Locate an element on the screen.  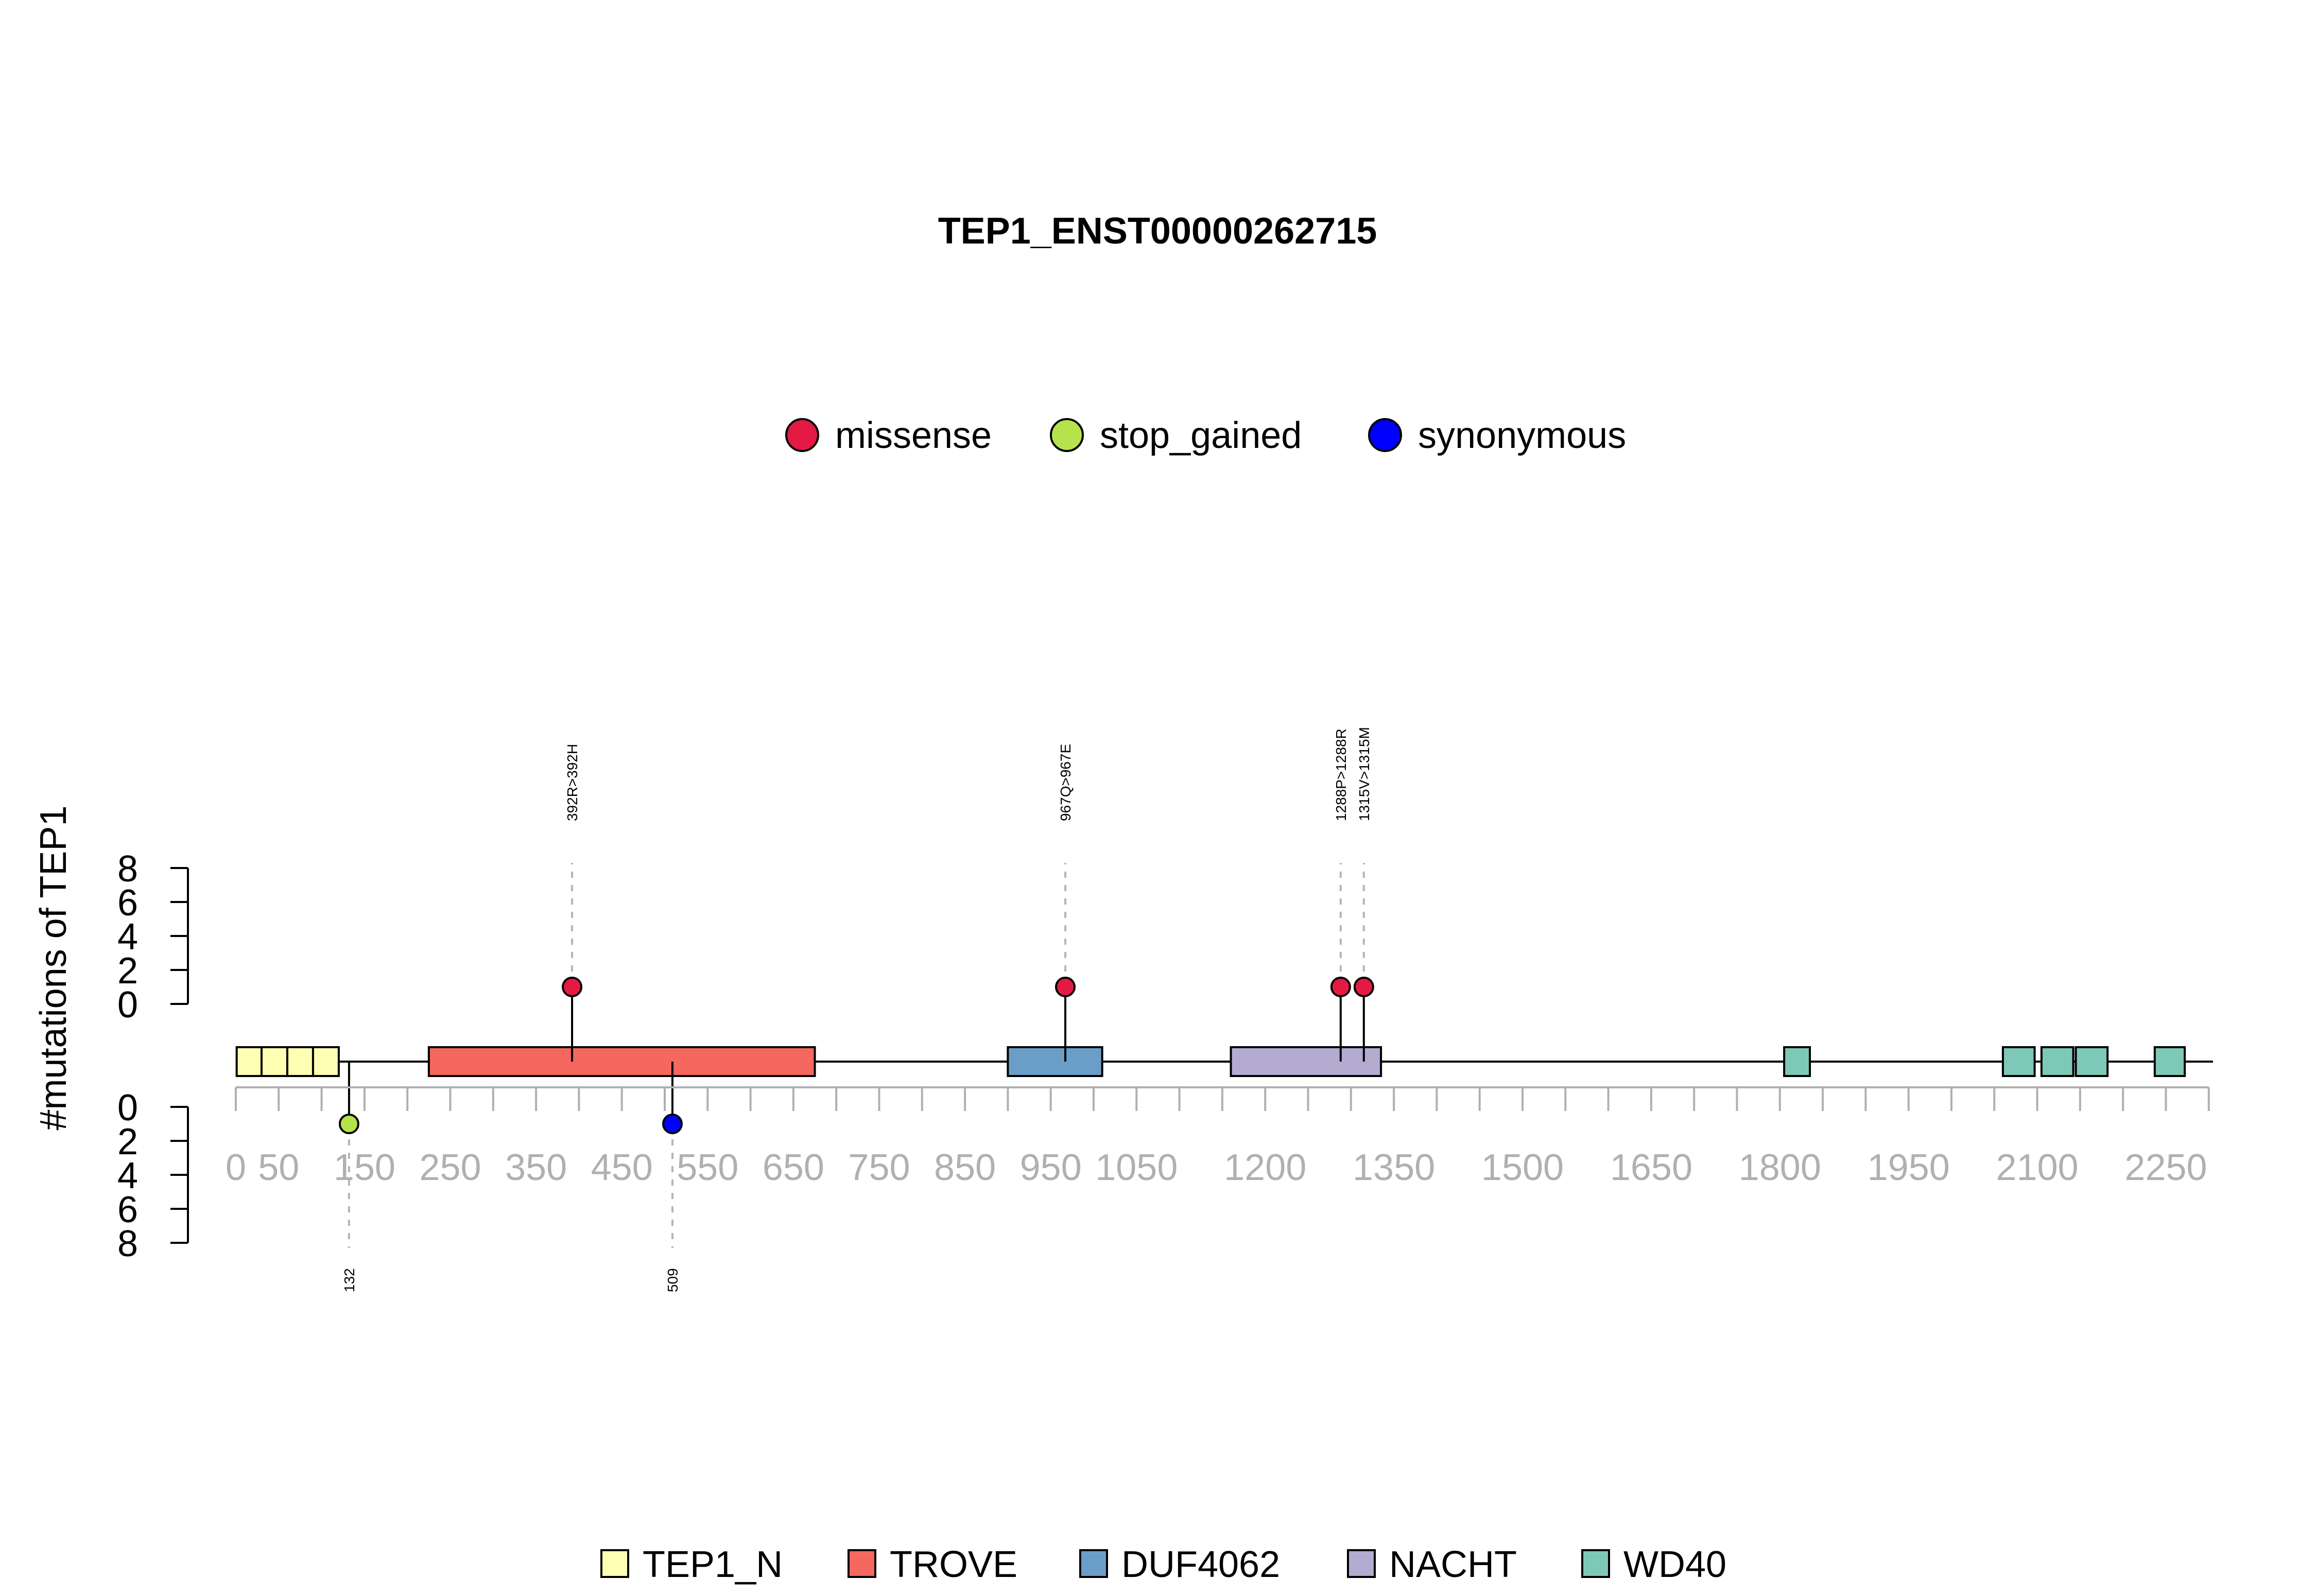
legend-swatch-trove is located at coordinates (862, 1564).